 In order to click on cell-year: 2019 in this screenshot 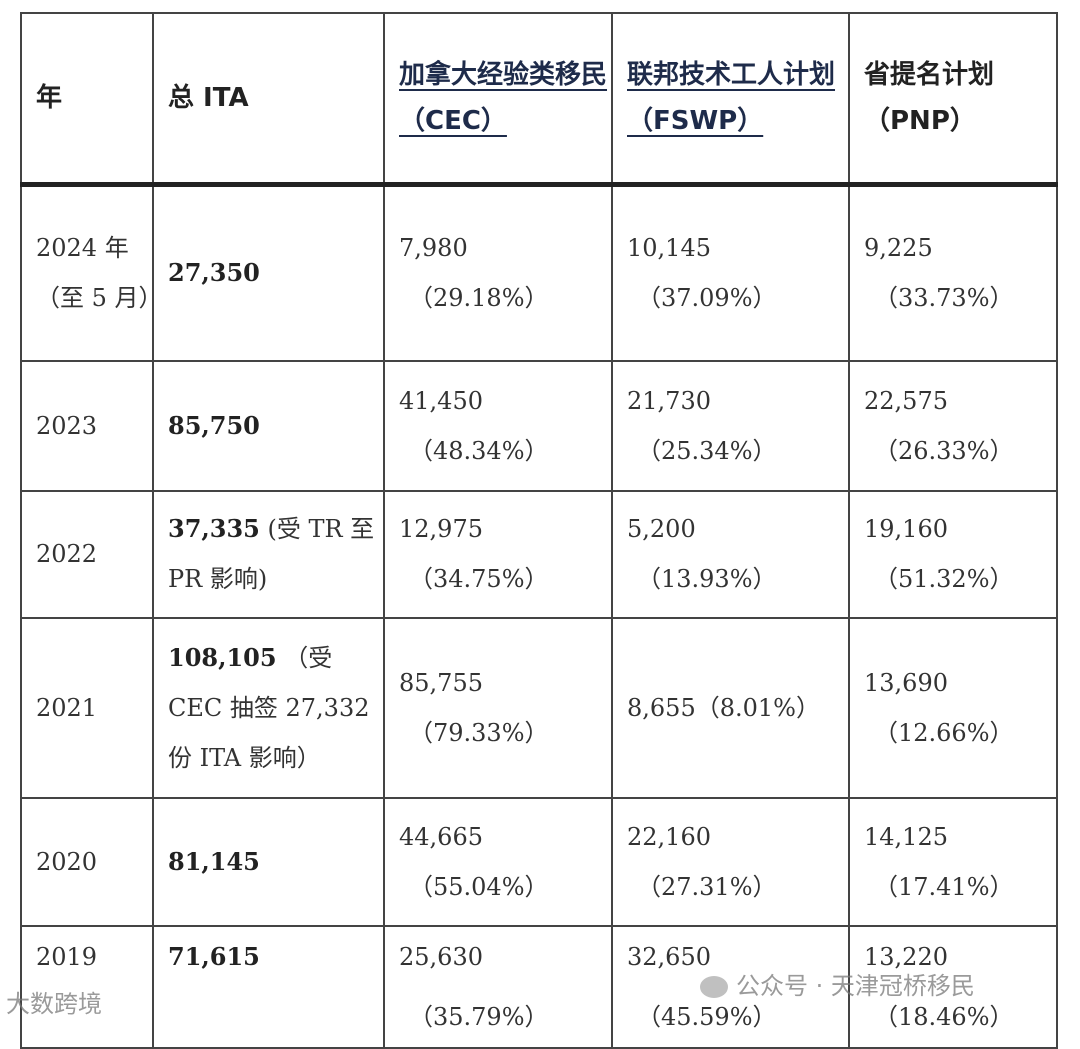, I will do `click(87, 986)`.